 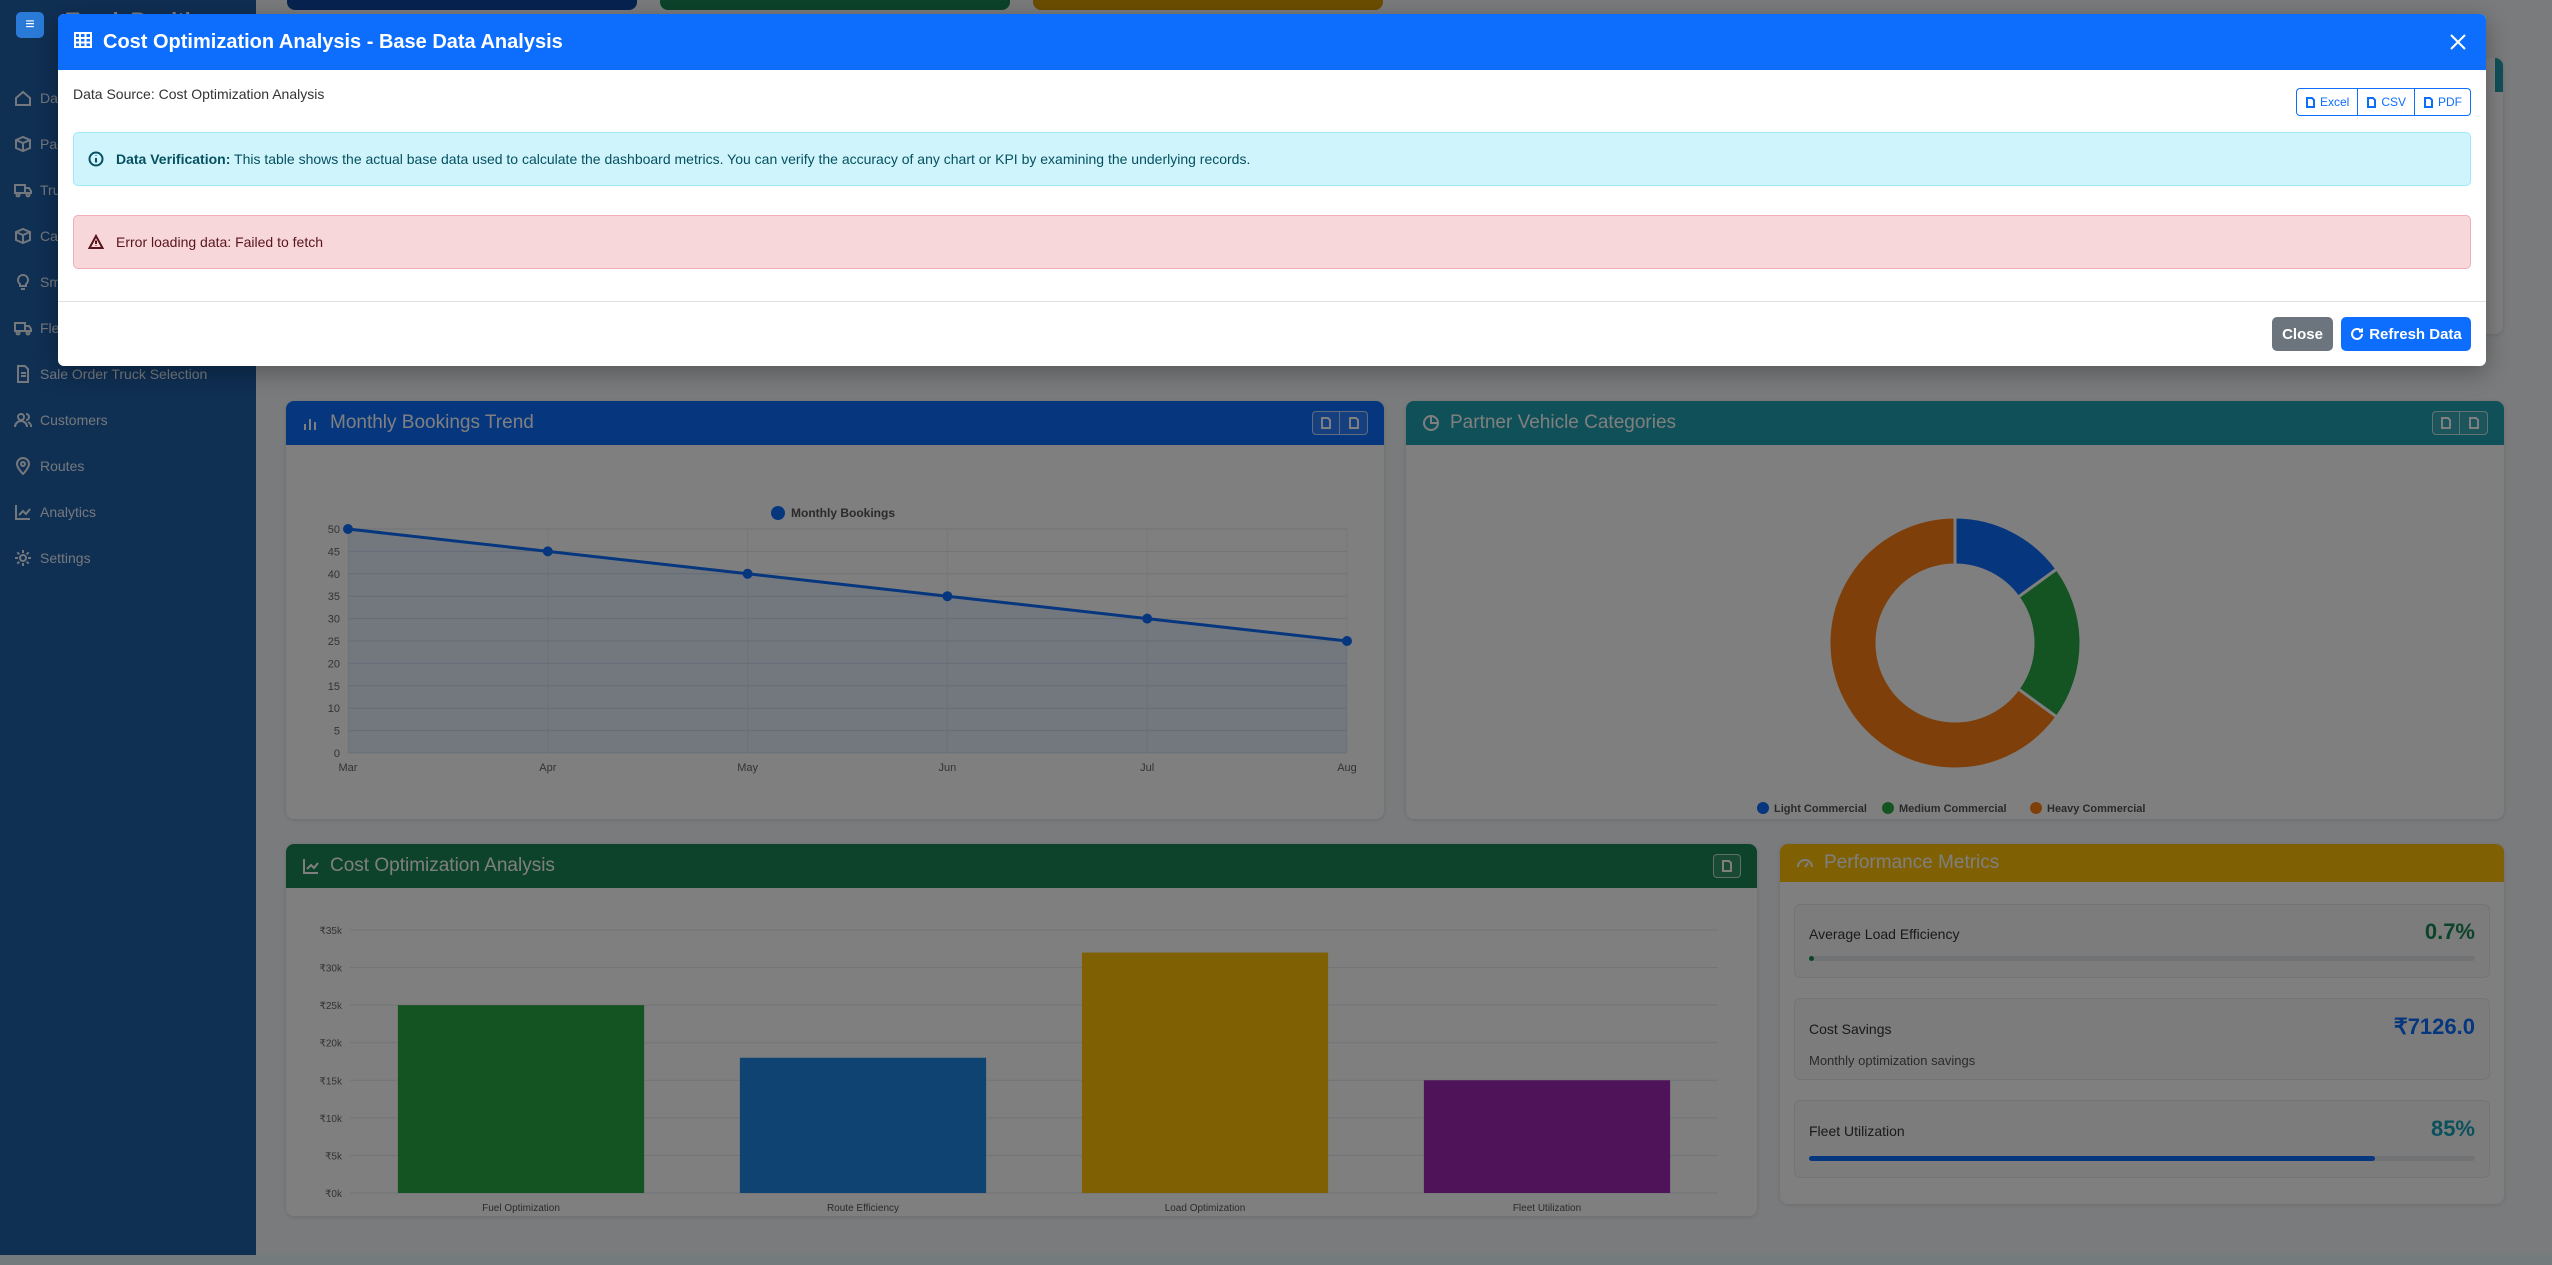 I want to click on error-alert: Error loading data: Failed to fetch, so click(x=1272, y=242).